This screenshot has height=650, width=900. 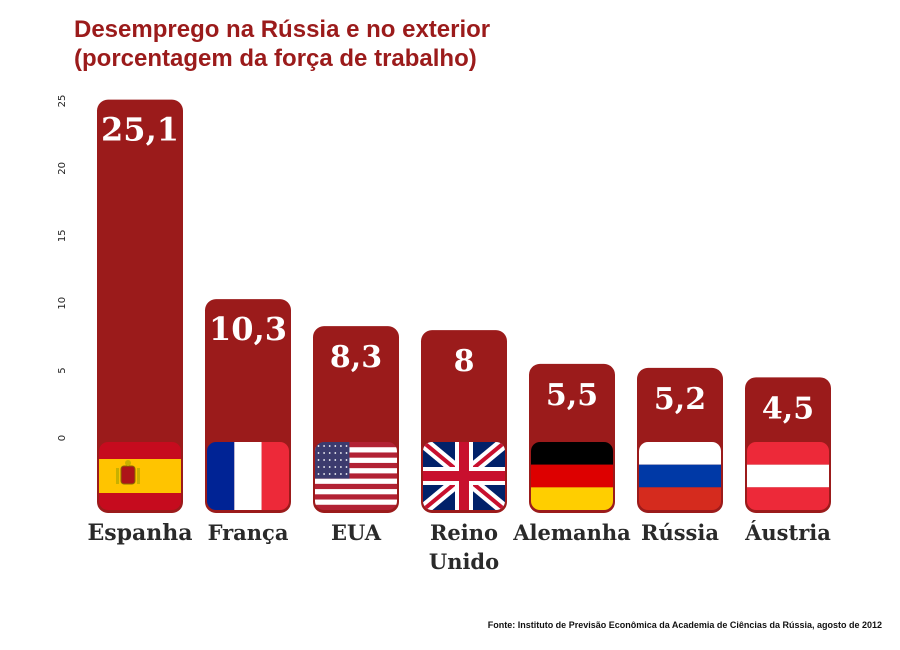 I want to click on category-label-reino-unido-line-2: Unido, so click(x=464, y=561).